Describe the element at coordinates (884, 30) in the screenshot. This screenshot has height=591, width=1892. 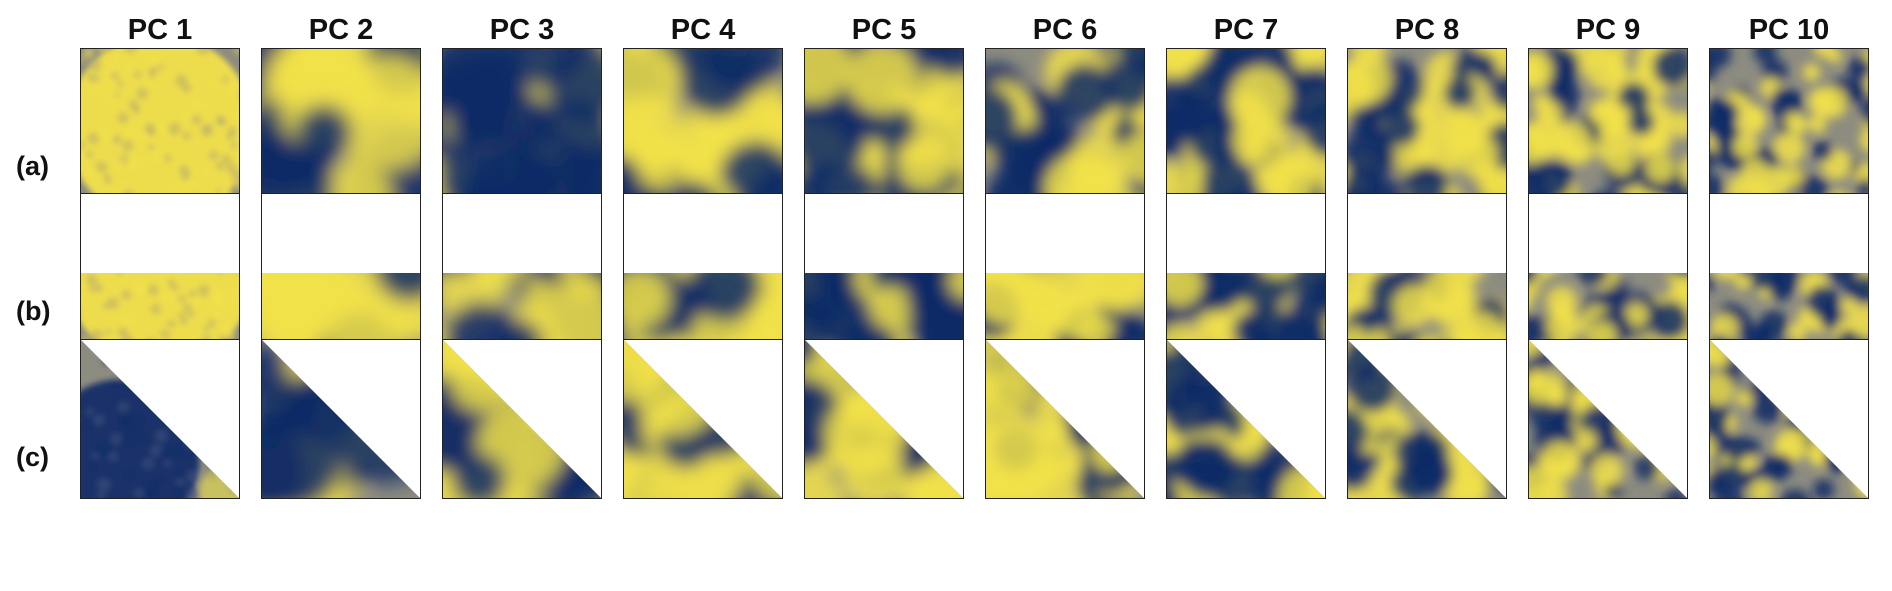
I see `column-title-5: PC 5` at that location.